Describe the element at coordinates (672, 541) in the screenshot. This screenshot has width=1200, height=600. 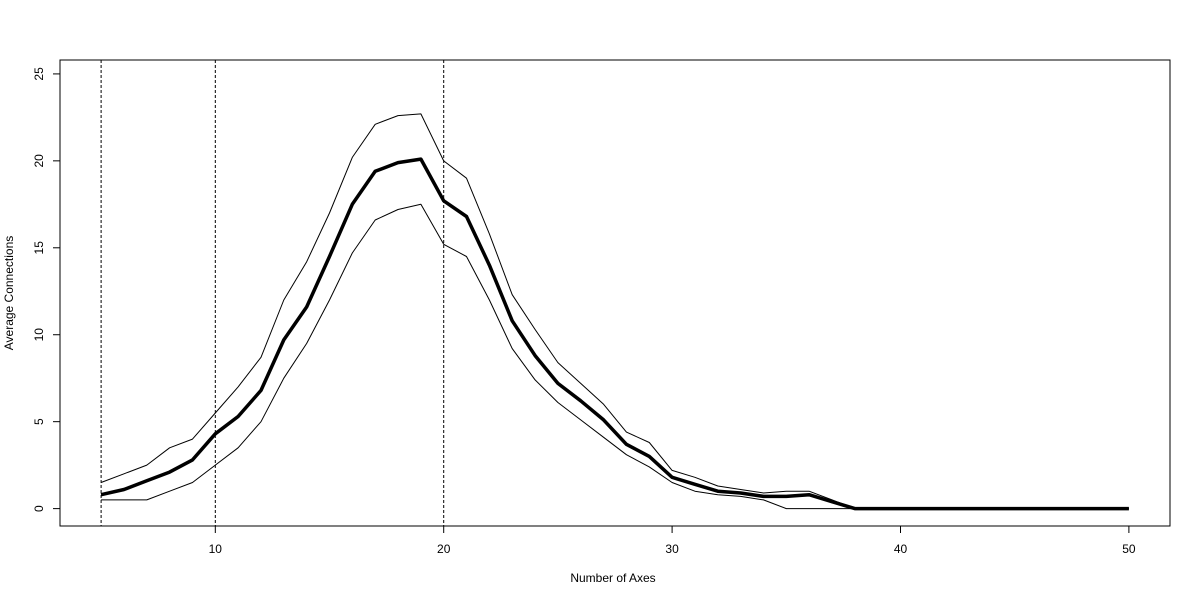
I see `x-axis: 10 20 30 40 50` at that location.